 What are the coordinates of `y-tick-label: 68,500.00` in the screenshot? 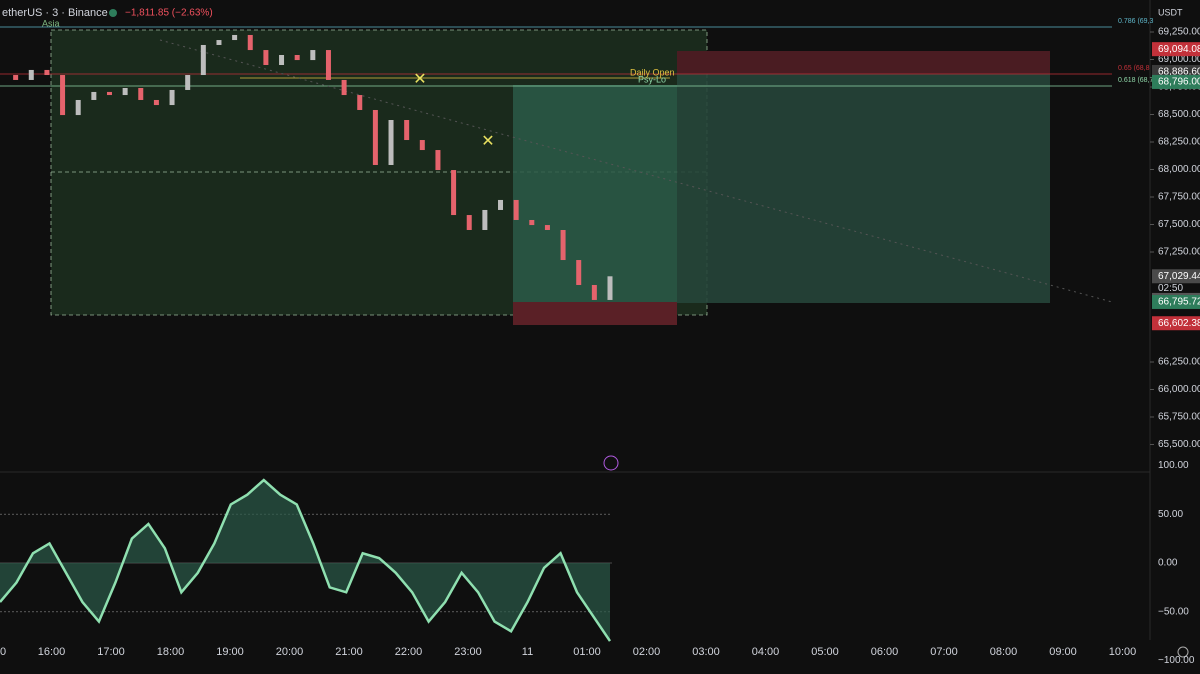 It's located at (1179, 114).